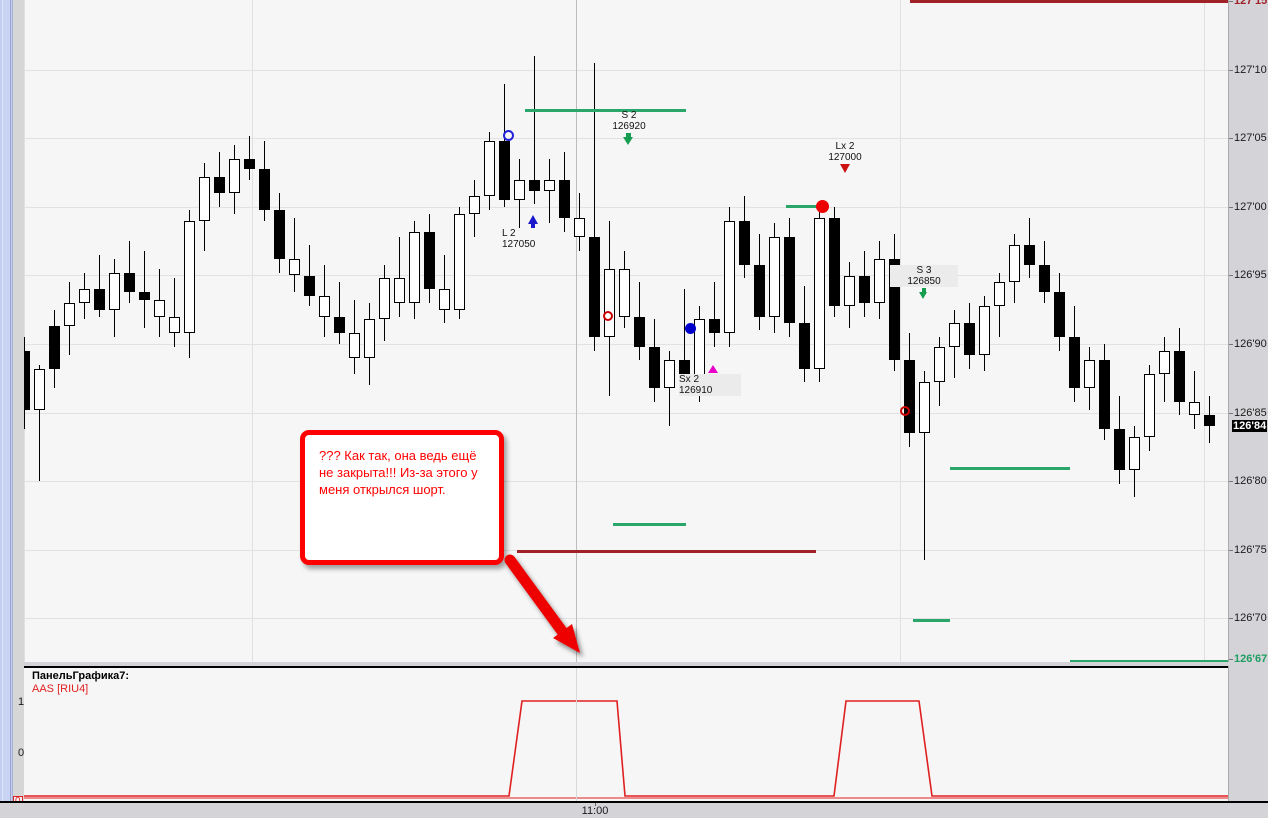  Describe the element at coordinates (1250, 138) in the screenshot. I see `price-axis-label: 127'05` at that location.